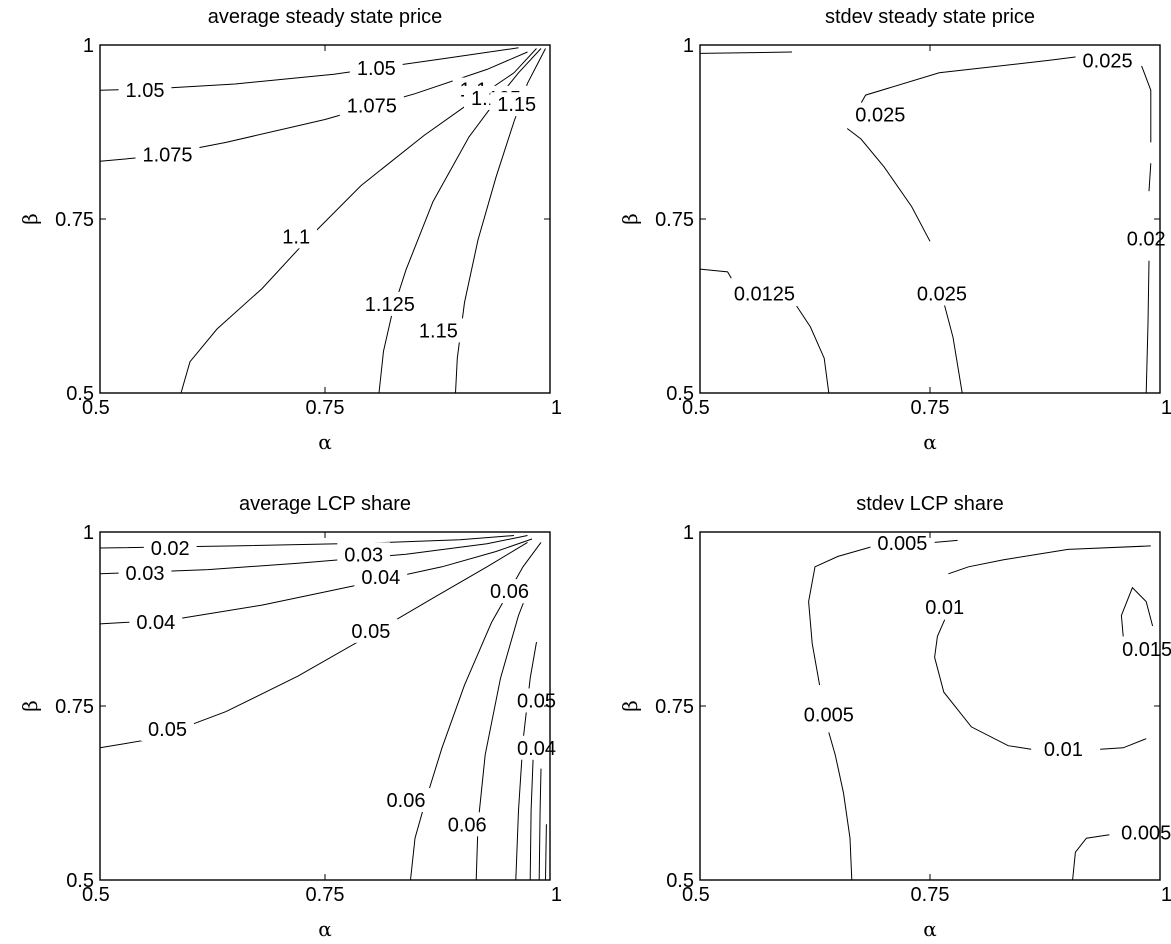 This screenshot has height=944, width=1171. Describe the element at coordinates (325, 504) in the screenshot. I see `chart-title: average LCP share` at that location.